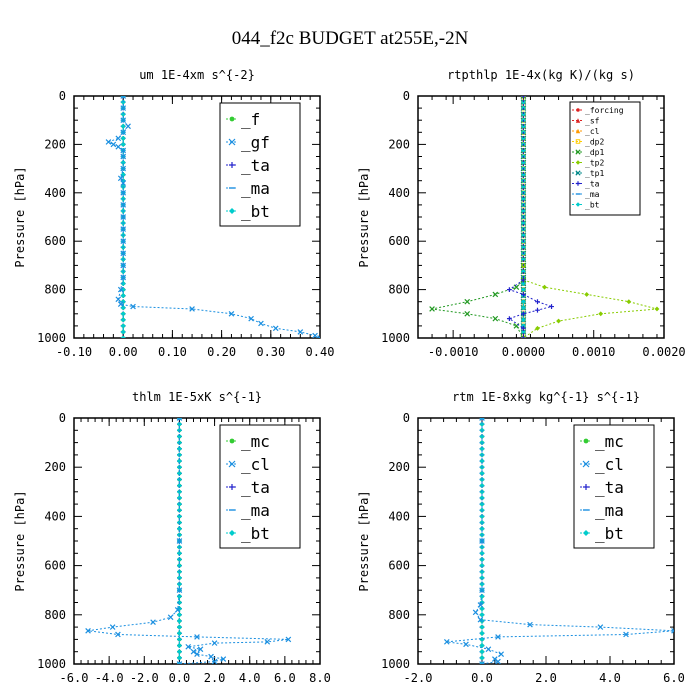 The height and width of the screenshot is (700, 700). I want to click on x-tick-label: 0.0000, so click(523, 352).